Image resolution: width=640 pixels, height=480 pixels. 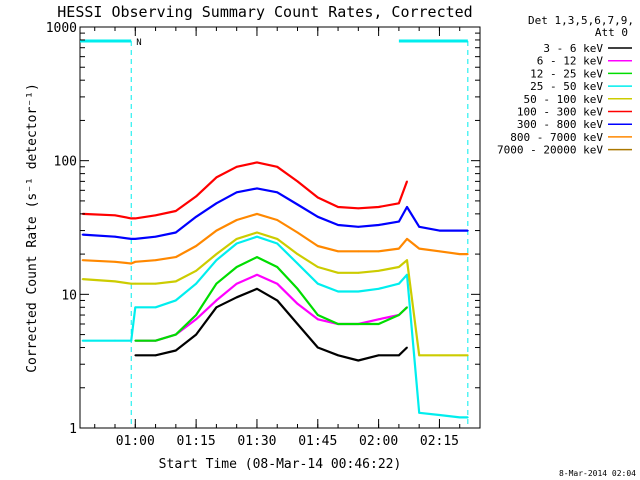 I want to click on night-label: N, so click(x=138, y=43).